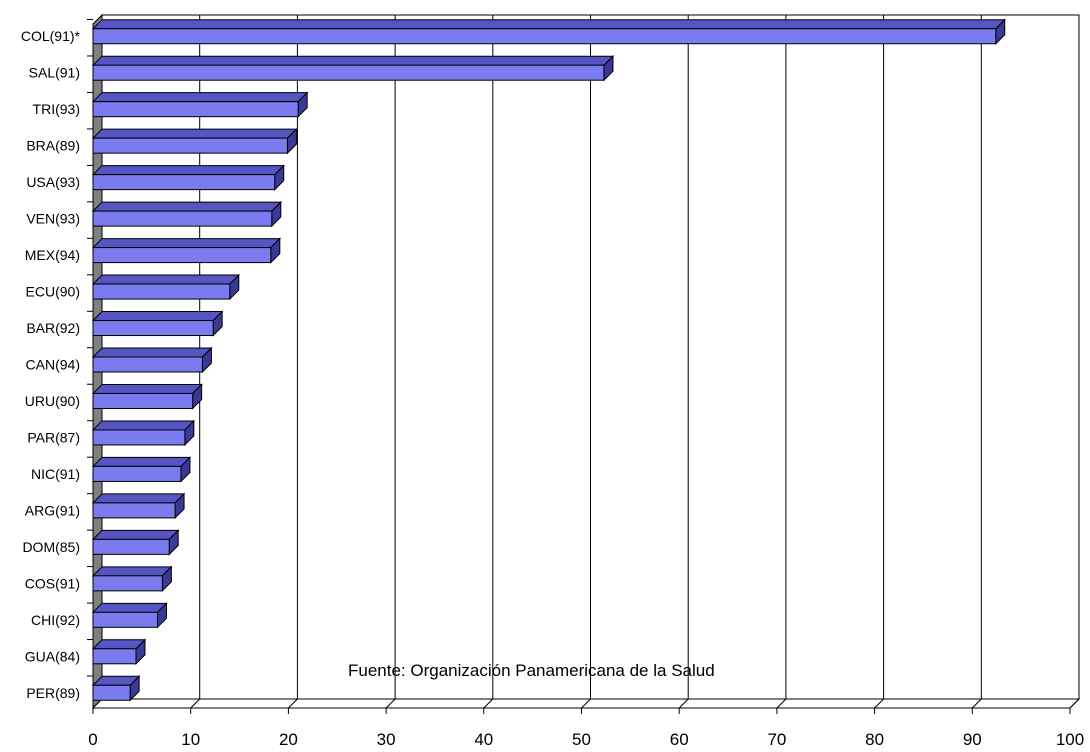 This screenshot has width=1090, height=752. I want to click on bar-ecu90, so click(165, 287).